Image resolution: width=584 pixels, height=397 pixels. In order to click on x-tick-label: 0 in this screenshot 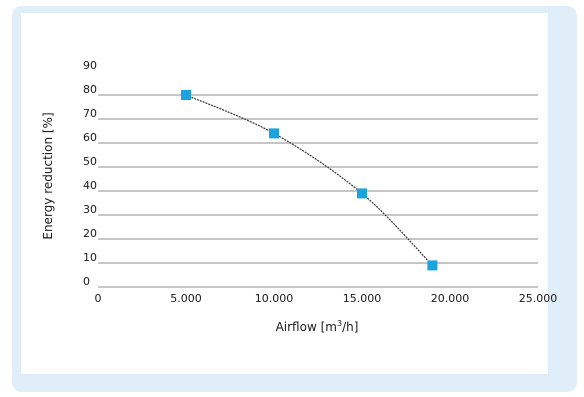, I will do `click(98, 298)`.